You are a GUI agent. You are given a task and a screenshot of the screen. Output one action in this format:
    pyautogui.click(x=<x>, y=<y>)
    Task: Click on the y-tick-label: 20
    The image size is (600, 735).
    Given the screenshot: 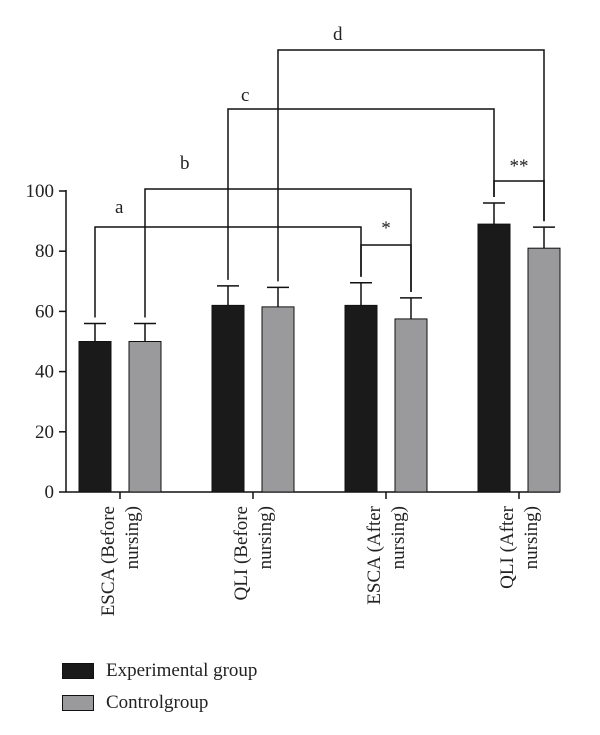 What is the action you would take?
    pyautogui.click(x=44, y=432)
    